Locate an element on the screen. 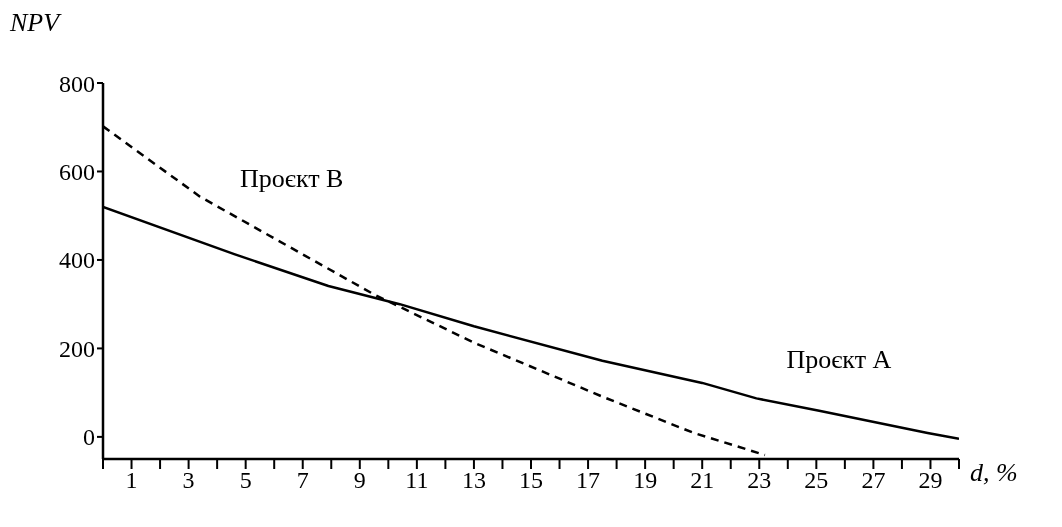 The image size is (1062, 527). x-tick-label: 25 is located at coordinates (816, 480).